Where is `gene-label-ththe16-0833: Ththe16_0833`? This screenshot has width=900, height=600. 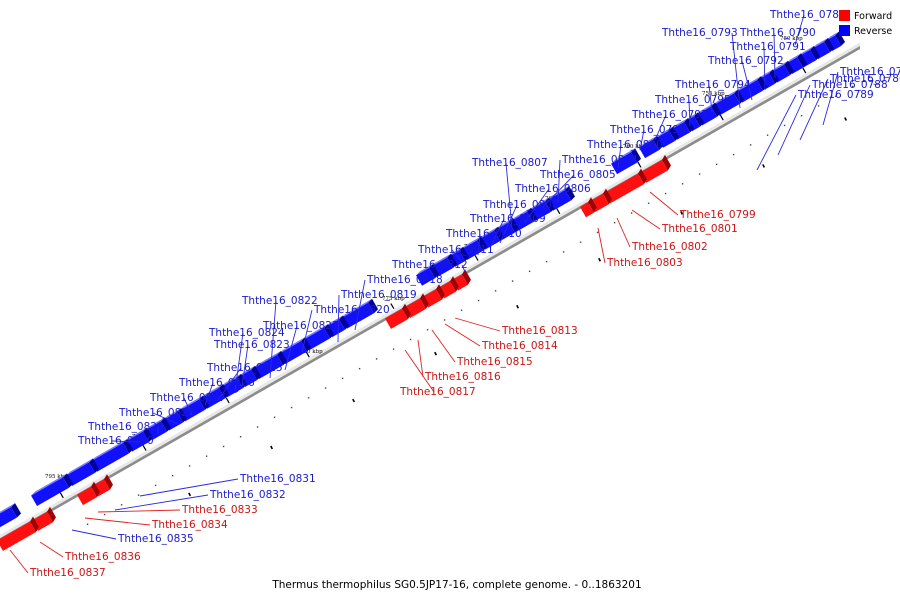 gene-label-ththe16-0833: Ththe16_0833 is located at coordinates (219, 510).